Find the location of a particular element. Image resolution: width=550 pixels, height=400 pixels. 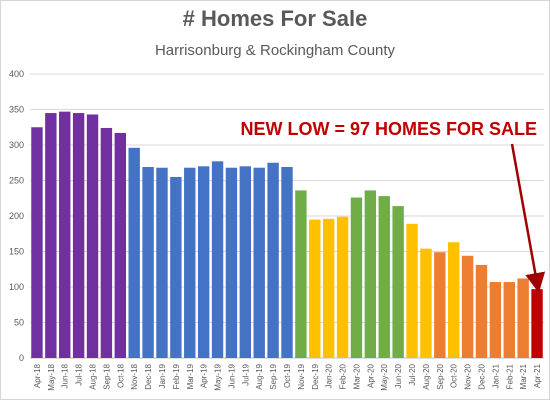

x-tick-label: Aug-20 is located at coordinates (426, 376).